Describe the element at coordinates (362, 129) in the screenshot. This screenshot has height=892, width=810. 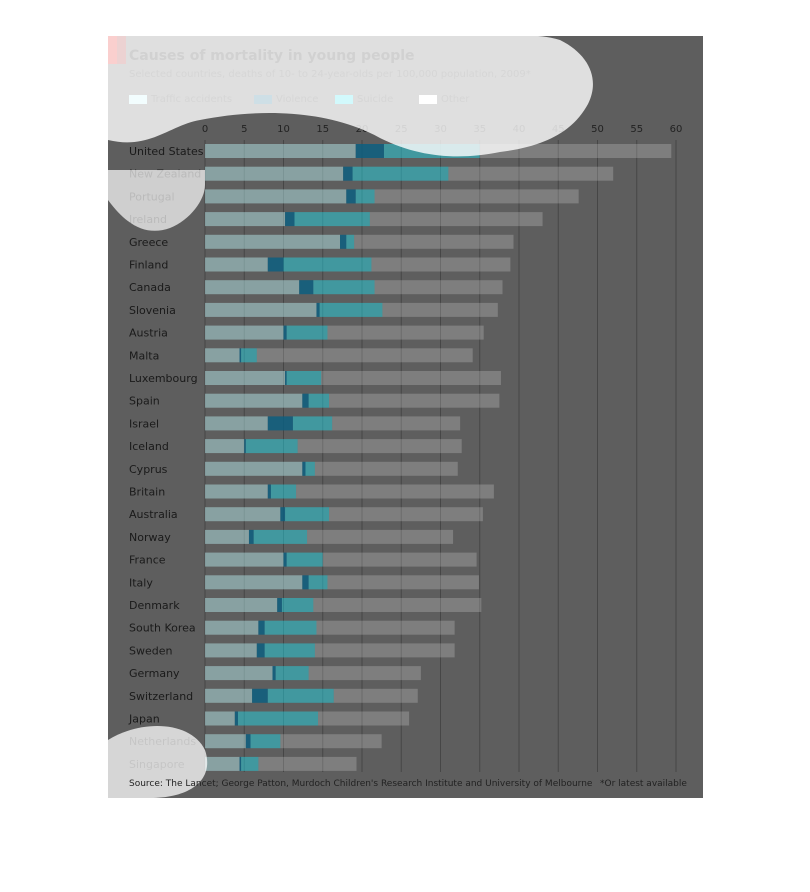
I see `x-tick-label: 20` at that location.